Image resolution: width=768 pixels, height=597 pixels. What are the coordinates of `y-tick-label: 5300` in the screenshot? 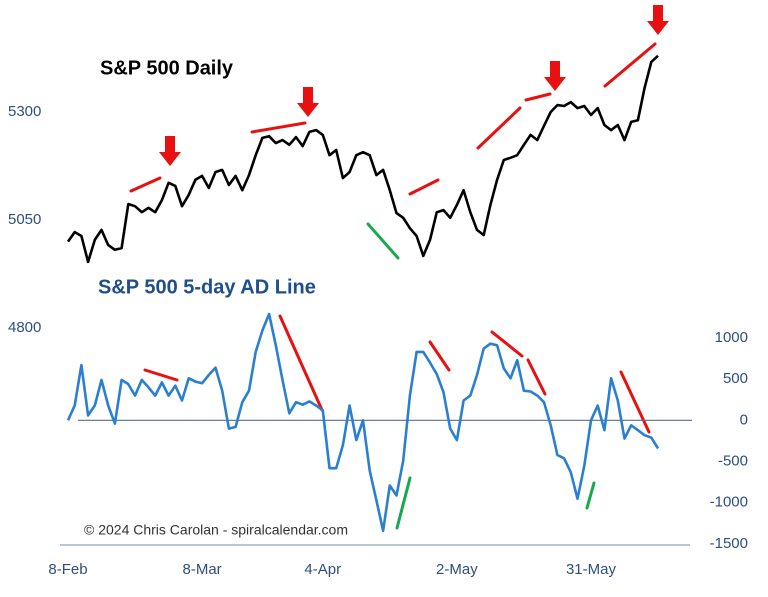 It's located at (24, 111).